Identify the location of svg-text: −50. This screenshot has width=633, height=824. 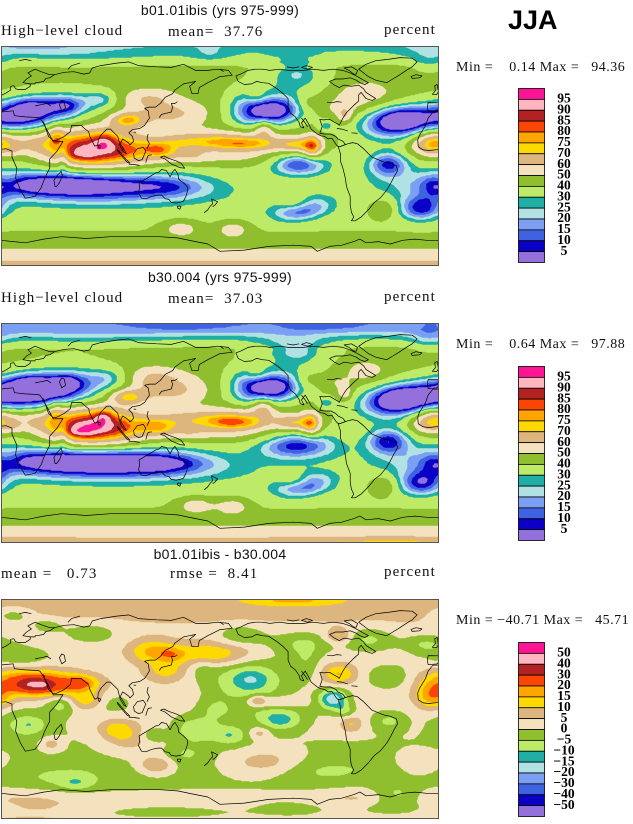
(563, 804).